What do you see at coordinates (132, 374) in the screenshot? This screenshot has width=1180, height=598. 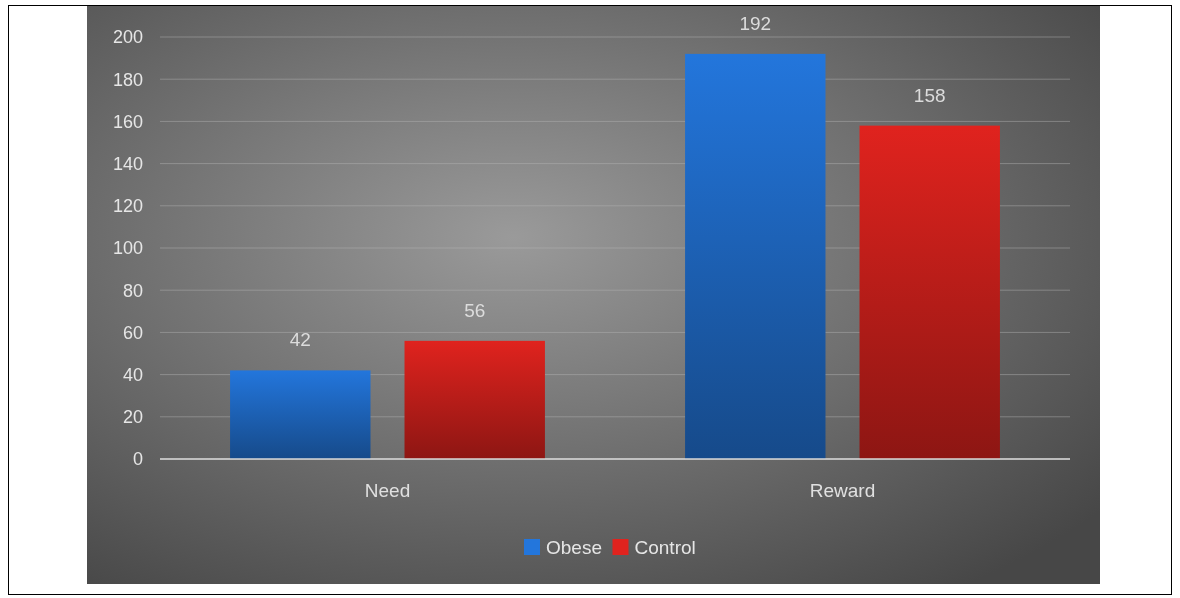 I see `y-tick-label: 40` at bounding box center [132, 374].